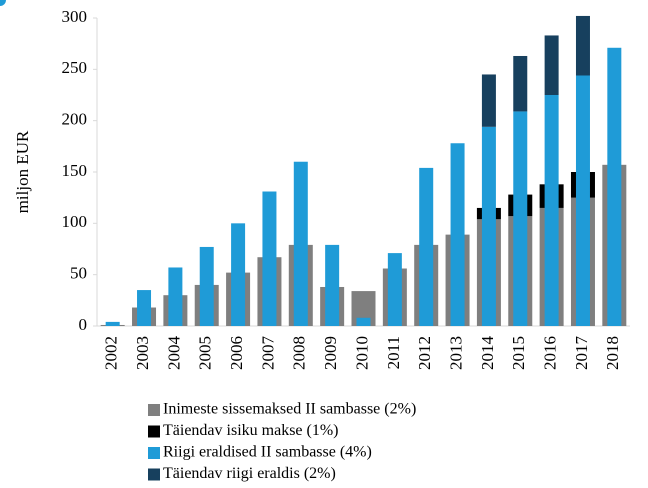 The image size is (648, 488). What do you see at coordinates (393, 352) in the screenshot?
I see `x-tick-label: 2011` at bounding box center [393, 352].